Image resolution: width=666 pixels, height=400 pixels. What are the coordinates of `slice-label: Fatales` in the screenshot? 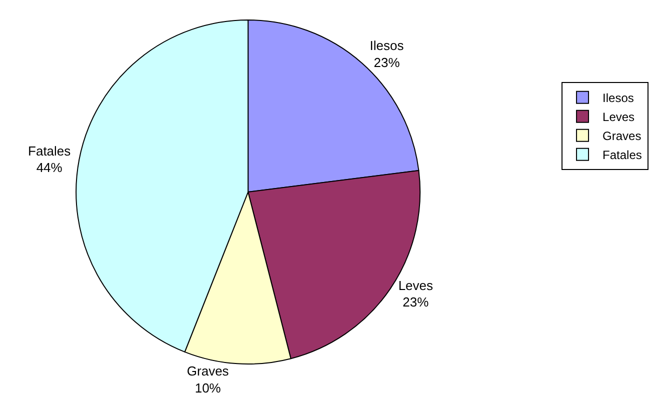 It's located at (50, 150).